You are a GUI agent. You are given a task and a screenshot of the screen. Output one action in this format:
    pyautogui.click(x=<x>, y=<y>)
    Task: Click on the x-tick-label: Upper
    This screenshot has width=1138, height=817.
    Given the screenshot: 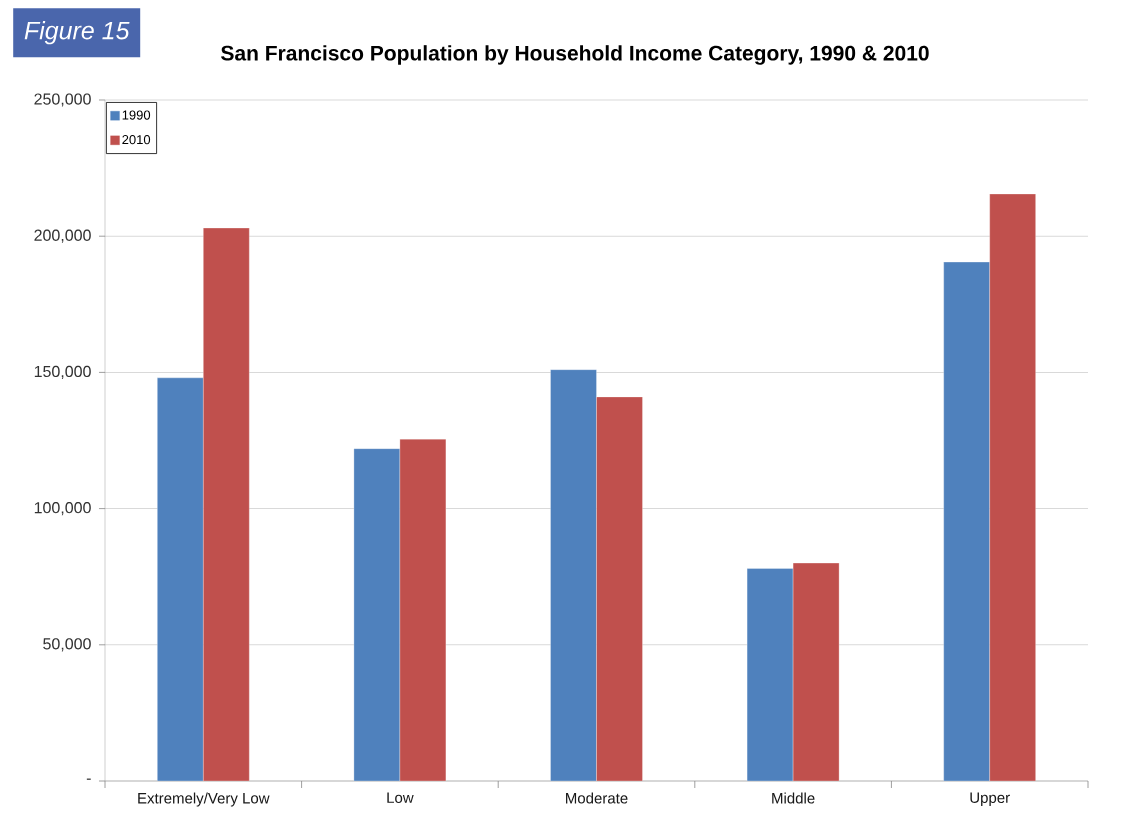 What is the action you would take?
    pyautogui.click(x=990, y=799)
    